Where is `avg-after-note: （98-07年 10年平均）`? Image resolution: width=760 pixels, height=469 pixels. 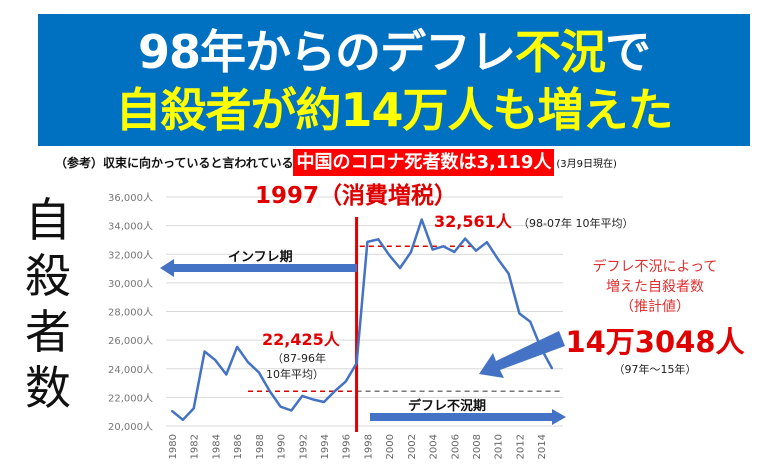 avg-after-note: （98-07年 10年平均） is located at coordinates (575, 223).